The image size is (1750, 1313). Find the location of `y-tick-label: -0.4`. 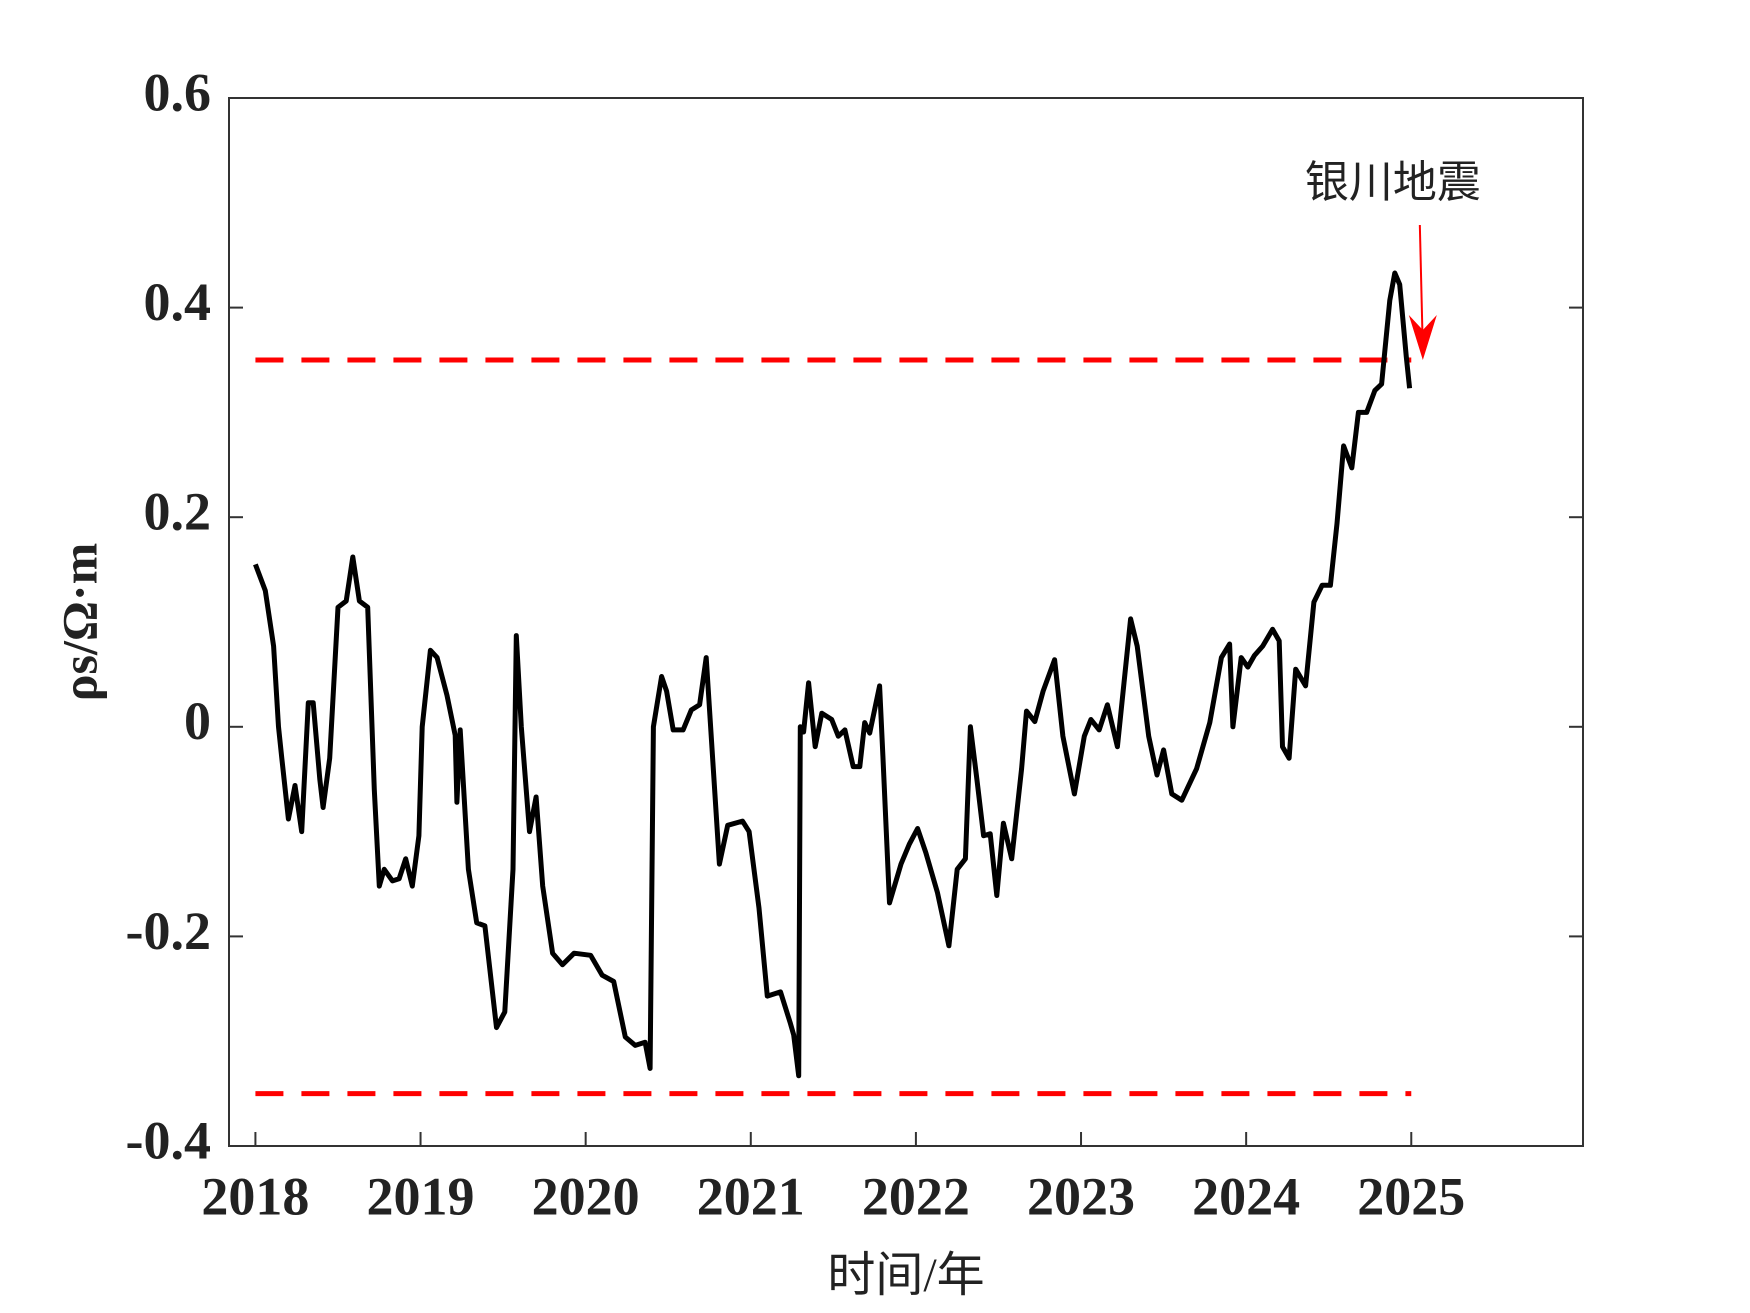

y-tick-label: -0.4 is located at coordinates (168, 1140).